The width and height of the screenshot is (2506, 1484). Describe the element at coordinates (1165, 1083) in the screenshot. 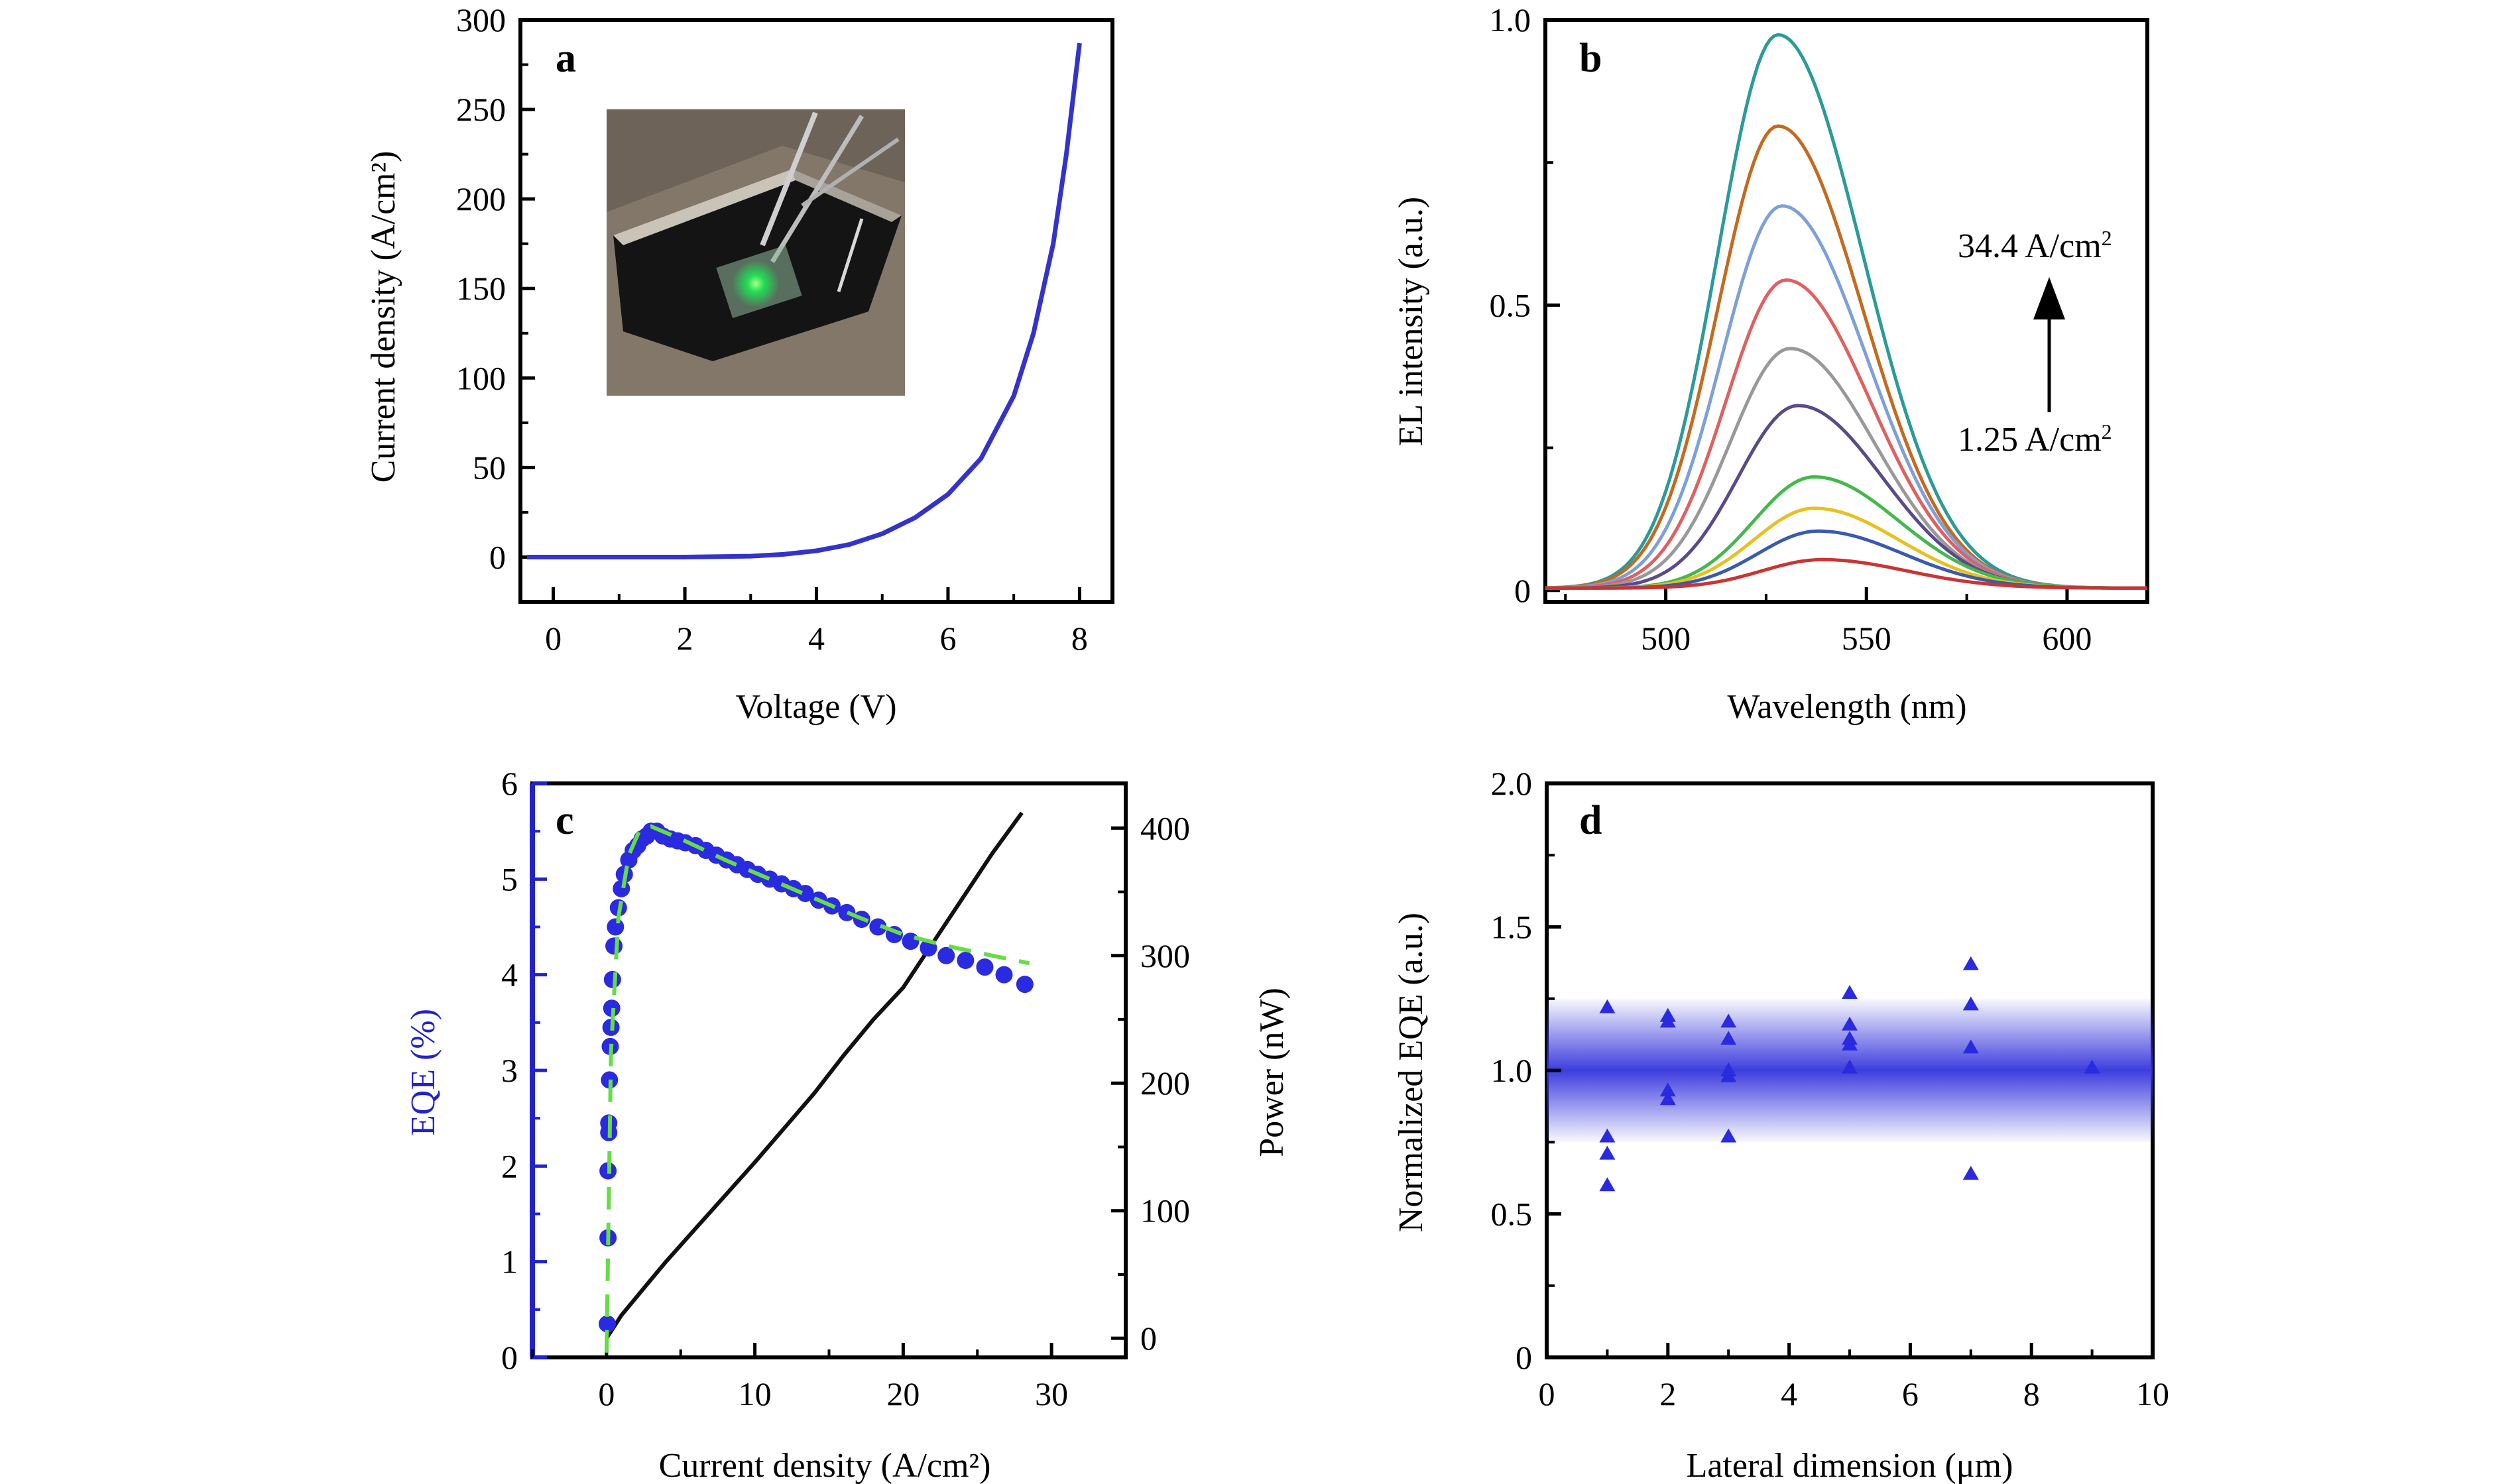

I see `y-axis-power-tick-label: 200` at that location.